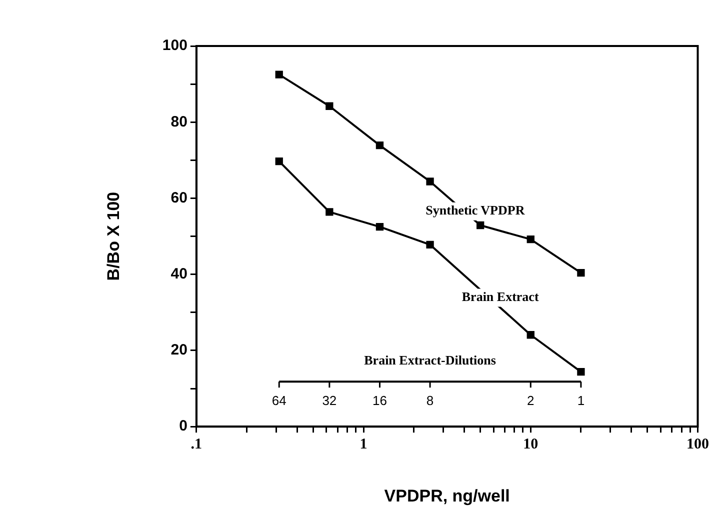 This screenshot has width=712, height=517. What do you see at coordinates (179, 121) in the screenshot?
I see `y-tick-label: 80` at bounding box center [179, 121].